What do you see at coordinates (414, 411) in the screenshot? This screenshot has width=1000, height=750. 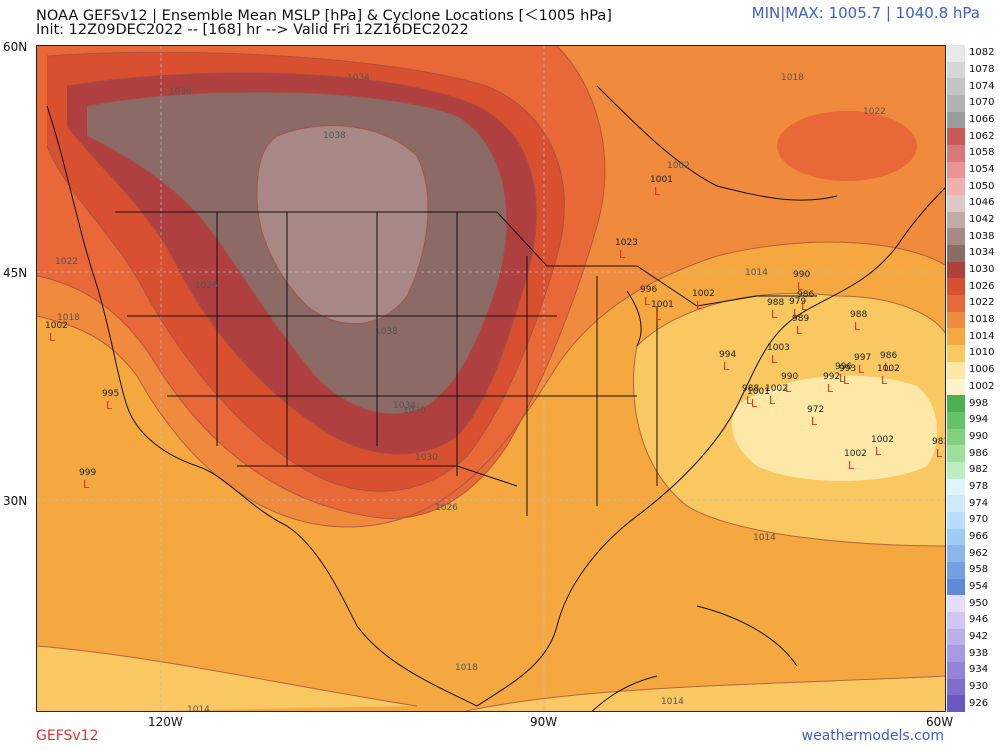 I see `isobar-label: 1030` at bounding box center [414, 411].